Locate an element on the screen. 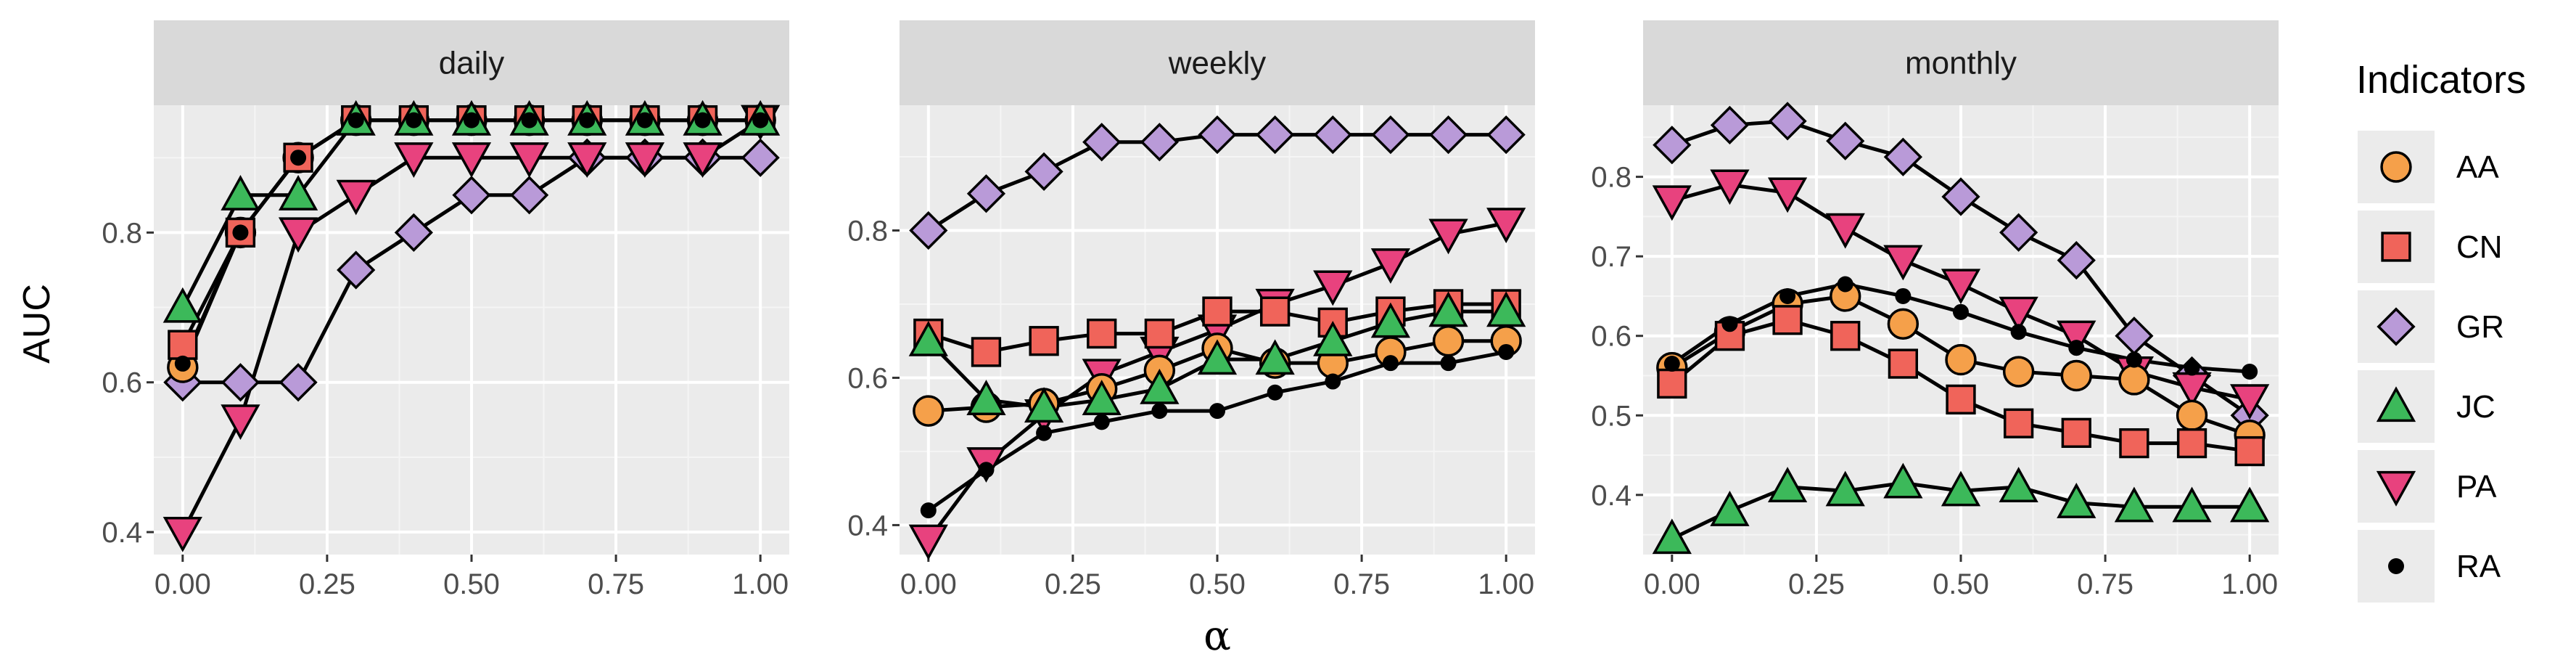 The image size is (2576, 662). legend-label-PA: PA is located at coordinates (2476, 487).